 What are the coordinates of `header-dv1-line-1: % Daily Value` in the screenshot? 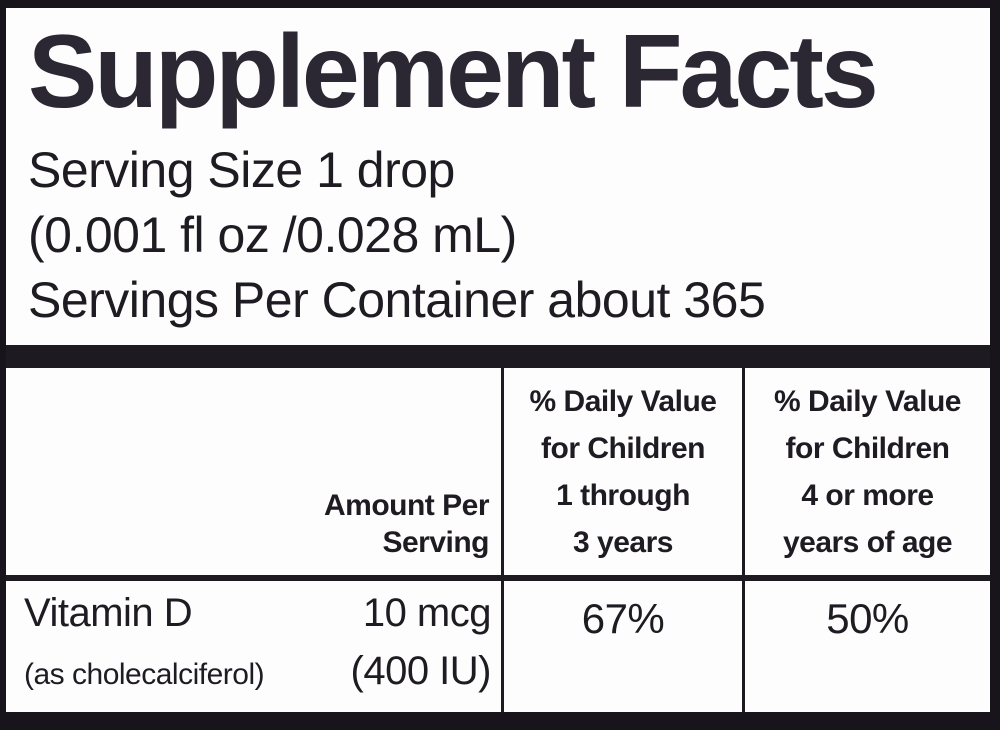 It's located at (623, 401).